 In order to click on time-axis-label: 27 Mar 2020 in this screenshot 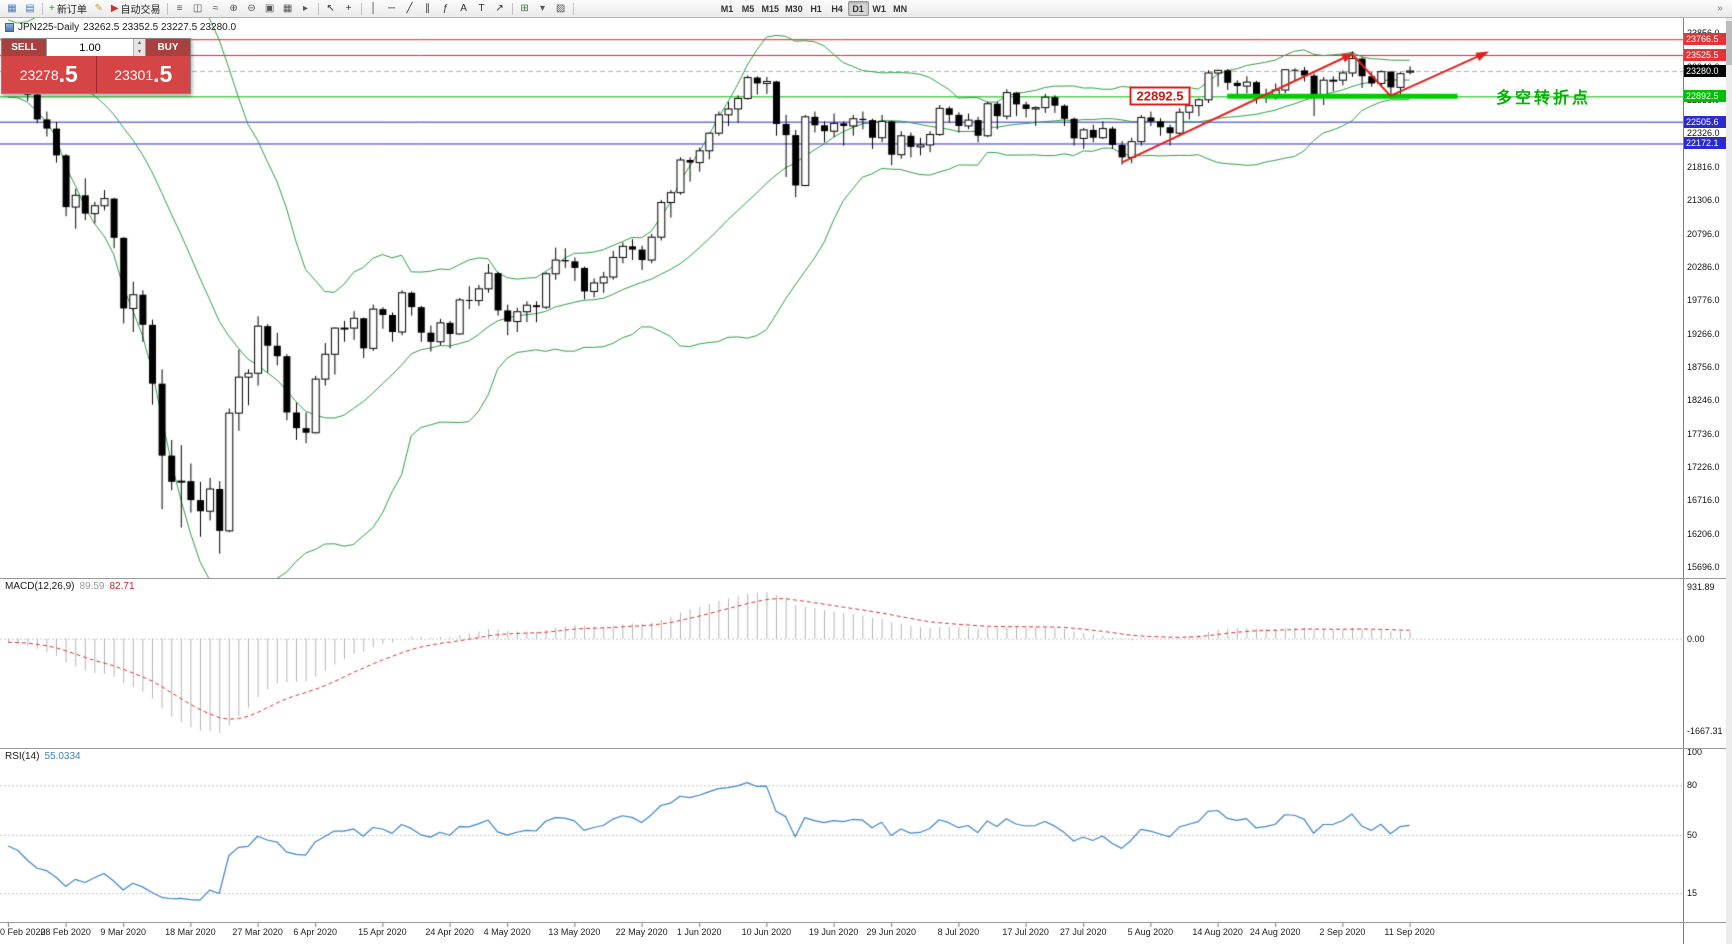, I will do `click(257, 932)`.